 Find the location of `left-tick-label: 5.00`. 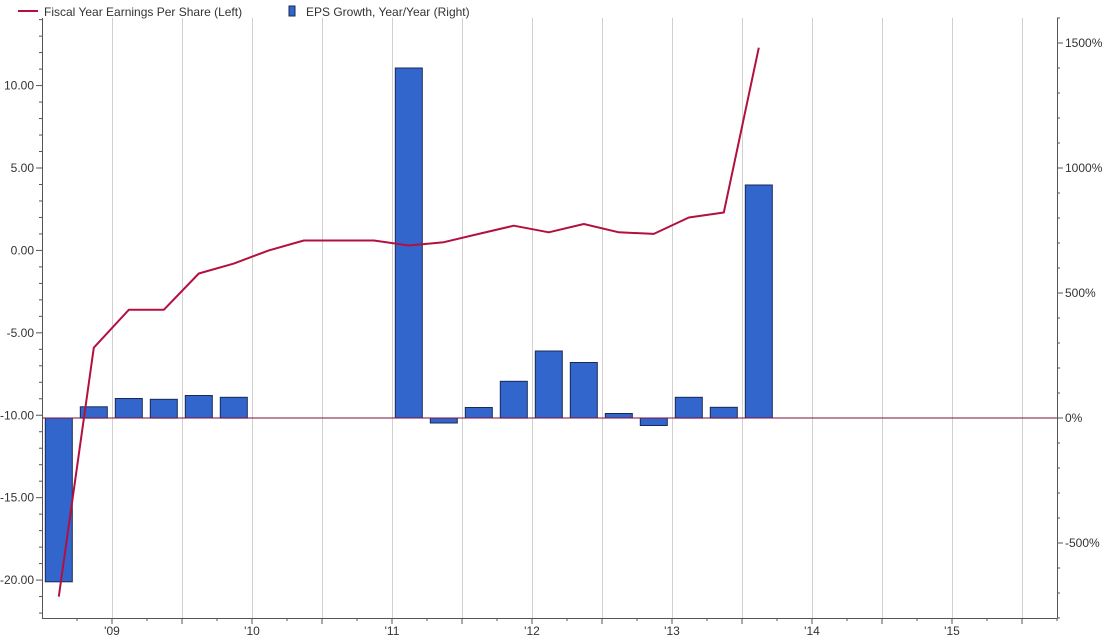

left-tick-label: 5.00 is located at coordinates (23, 168).